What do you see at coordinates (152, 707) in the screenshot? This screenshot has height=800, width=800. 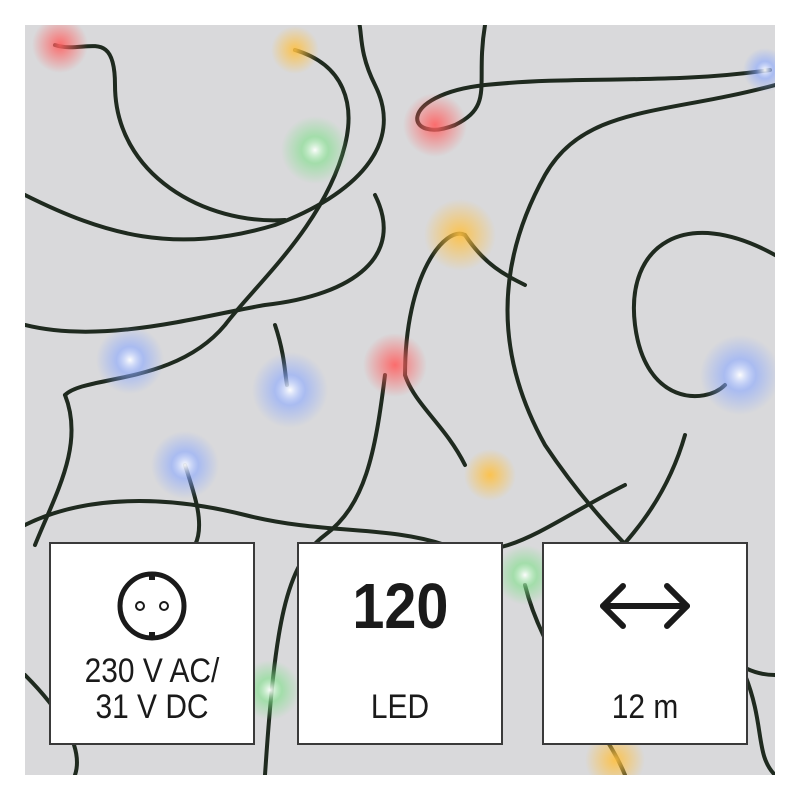 I see `voltage-dc: 31 V DC` at bounding box center [152, 707].